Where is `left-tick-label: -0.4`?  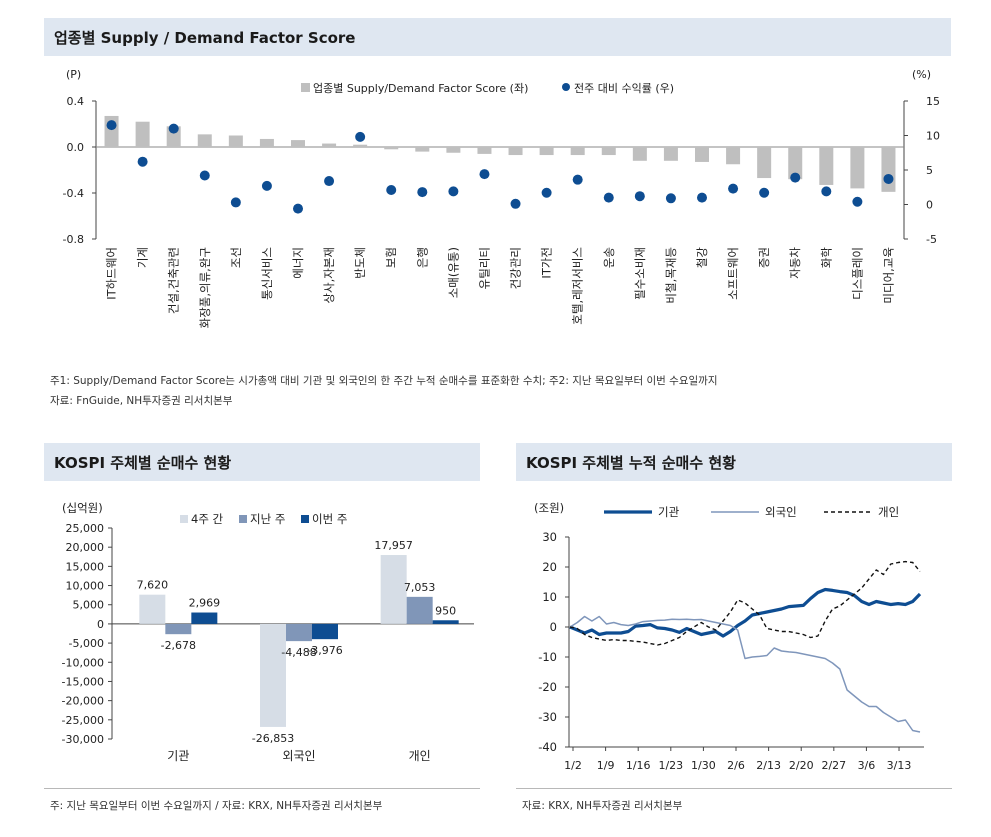
left-tick-label: -0.4 is located at coordinates (73, 193).